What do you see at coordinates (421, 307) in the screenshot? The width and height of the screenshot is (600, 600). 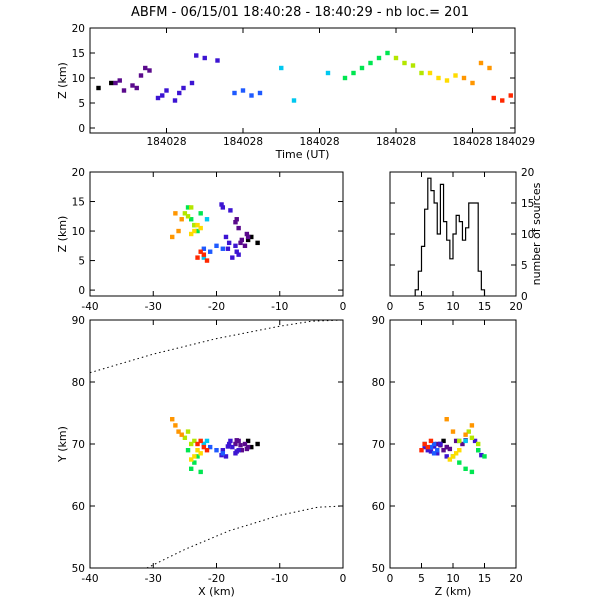 I see `x-tick-label: 5` at bounding box center [421, 307].